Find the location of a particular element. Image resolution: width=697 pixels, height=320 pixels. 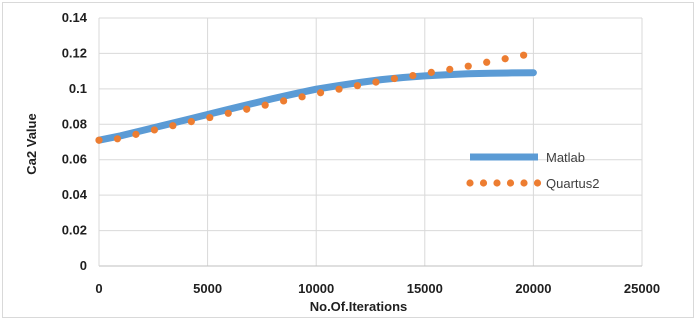

y-tick-label: 0.06 is located at coordinates (74, 159).